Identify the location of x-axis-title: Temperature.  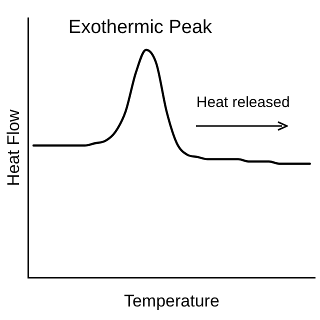
(172, 300).